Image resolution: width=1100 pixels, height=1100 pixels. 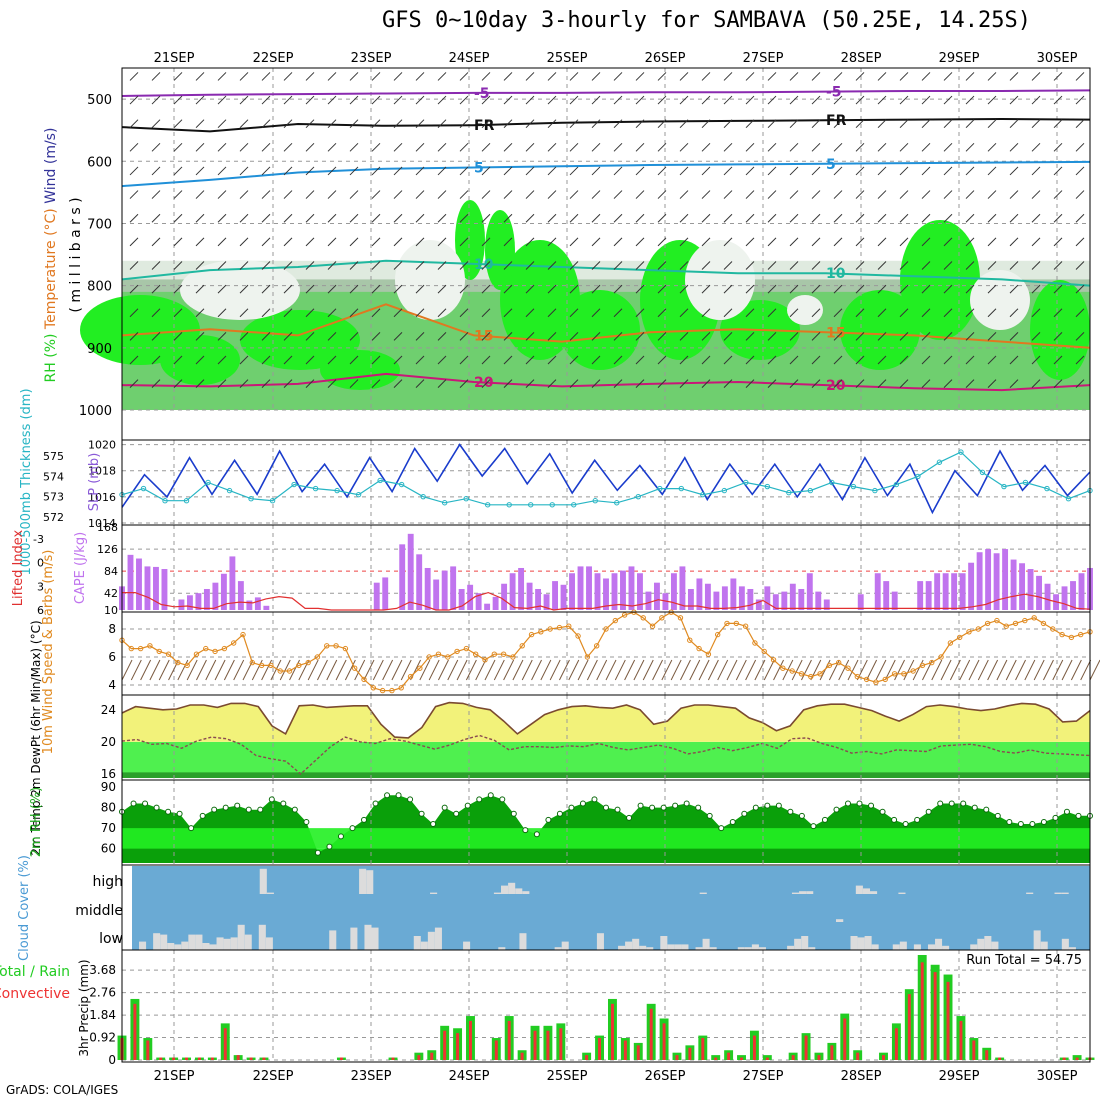 I want to click on rh-tick-label: 70, so click(x=108, y=828).